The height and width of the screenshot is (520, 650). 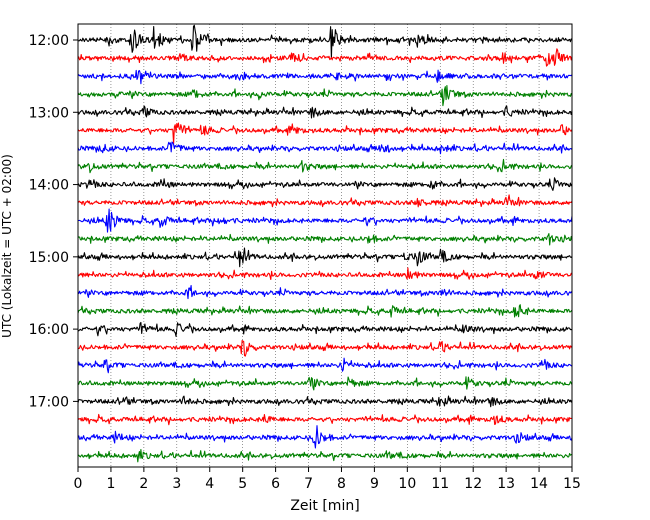 What do you see at coordinates (49, 258) in the screenshot?
I see `y-tick-label: 15:00` at bounding box center [49, 258].